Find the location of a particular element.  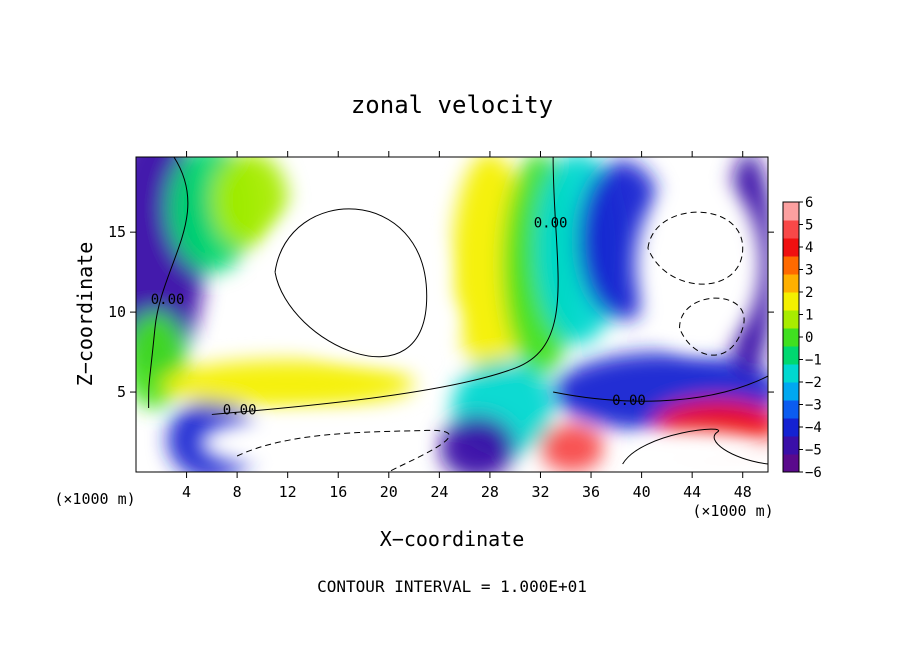

contour-interval-note: CONTOUR INTERVAL = 1.000E+01 is located at coordinates (452, 586).